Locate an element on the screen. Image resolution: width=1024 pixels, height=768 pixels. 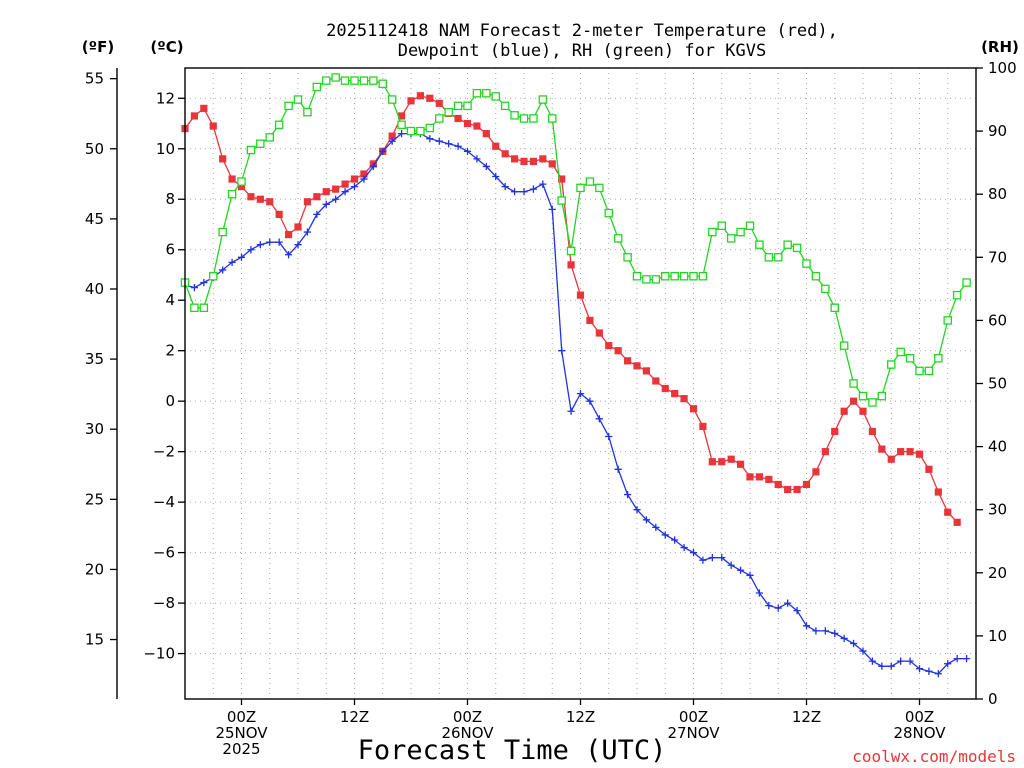
x-tick-label: 12Z is located at coordinates (354, 717).